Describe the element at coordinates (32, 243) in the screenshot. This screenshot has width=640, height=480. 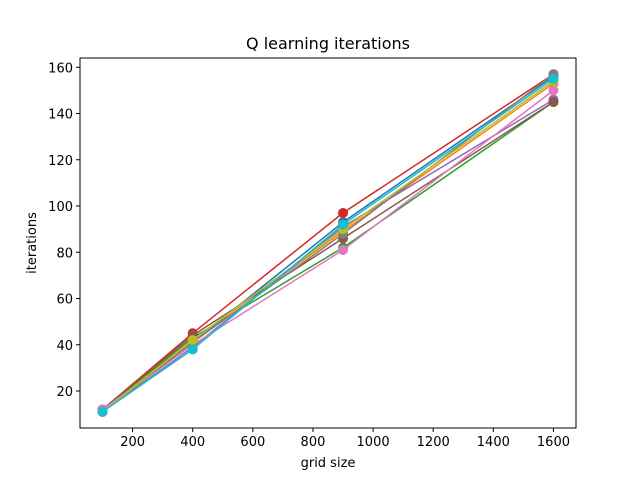
I see `y-axis-title: iterations` at that location.